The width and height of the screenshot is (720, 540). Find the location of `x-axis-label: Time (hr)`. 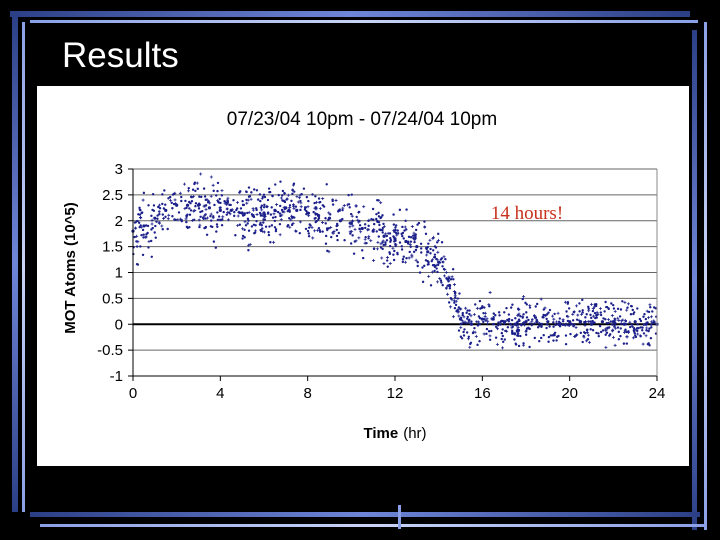

x-axis-label: Time (hr) is located at coordinates (394, 433).